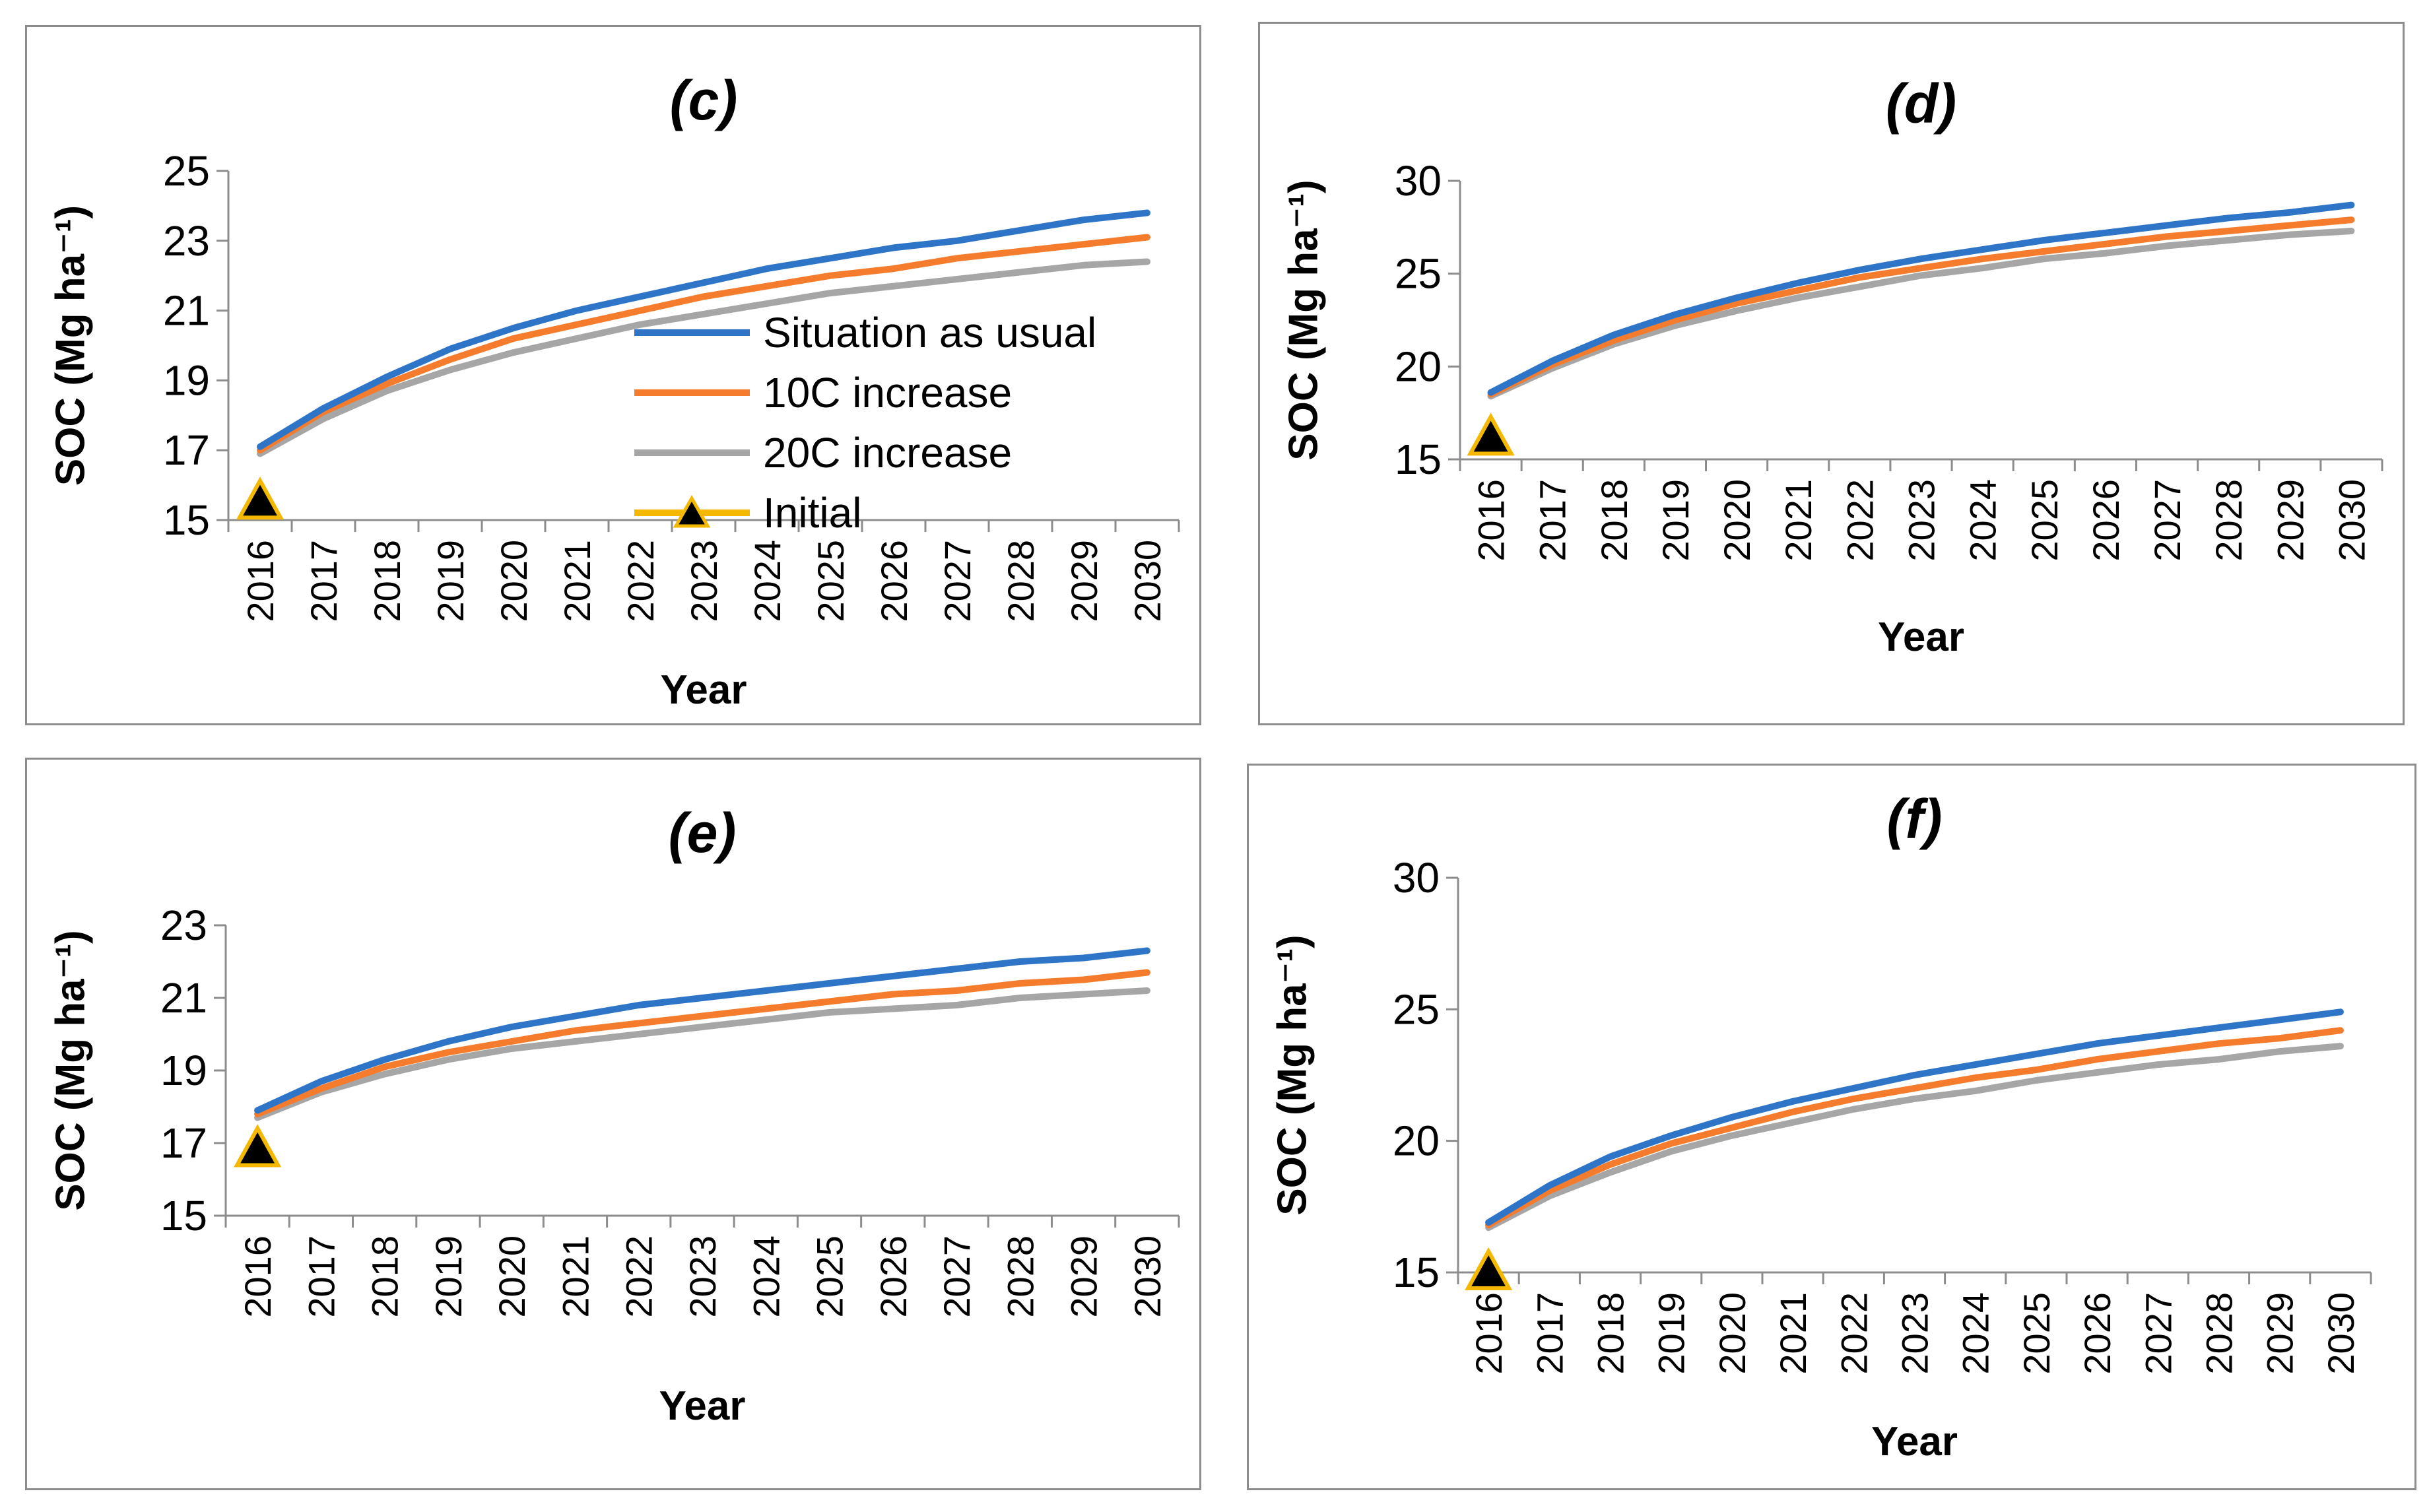 Image resolution: width=2429 pixels, height=1512 pixels. Describe the element at coordinates (704, 100) in the screenshot. I see `chart-title: (c)` at that location.